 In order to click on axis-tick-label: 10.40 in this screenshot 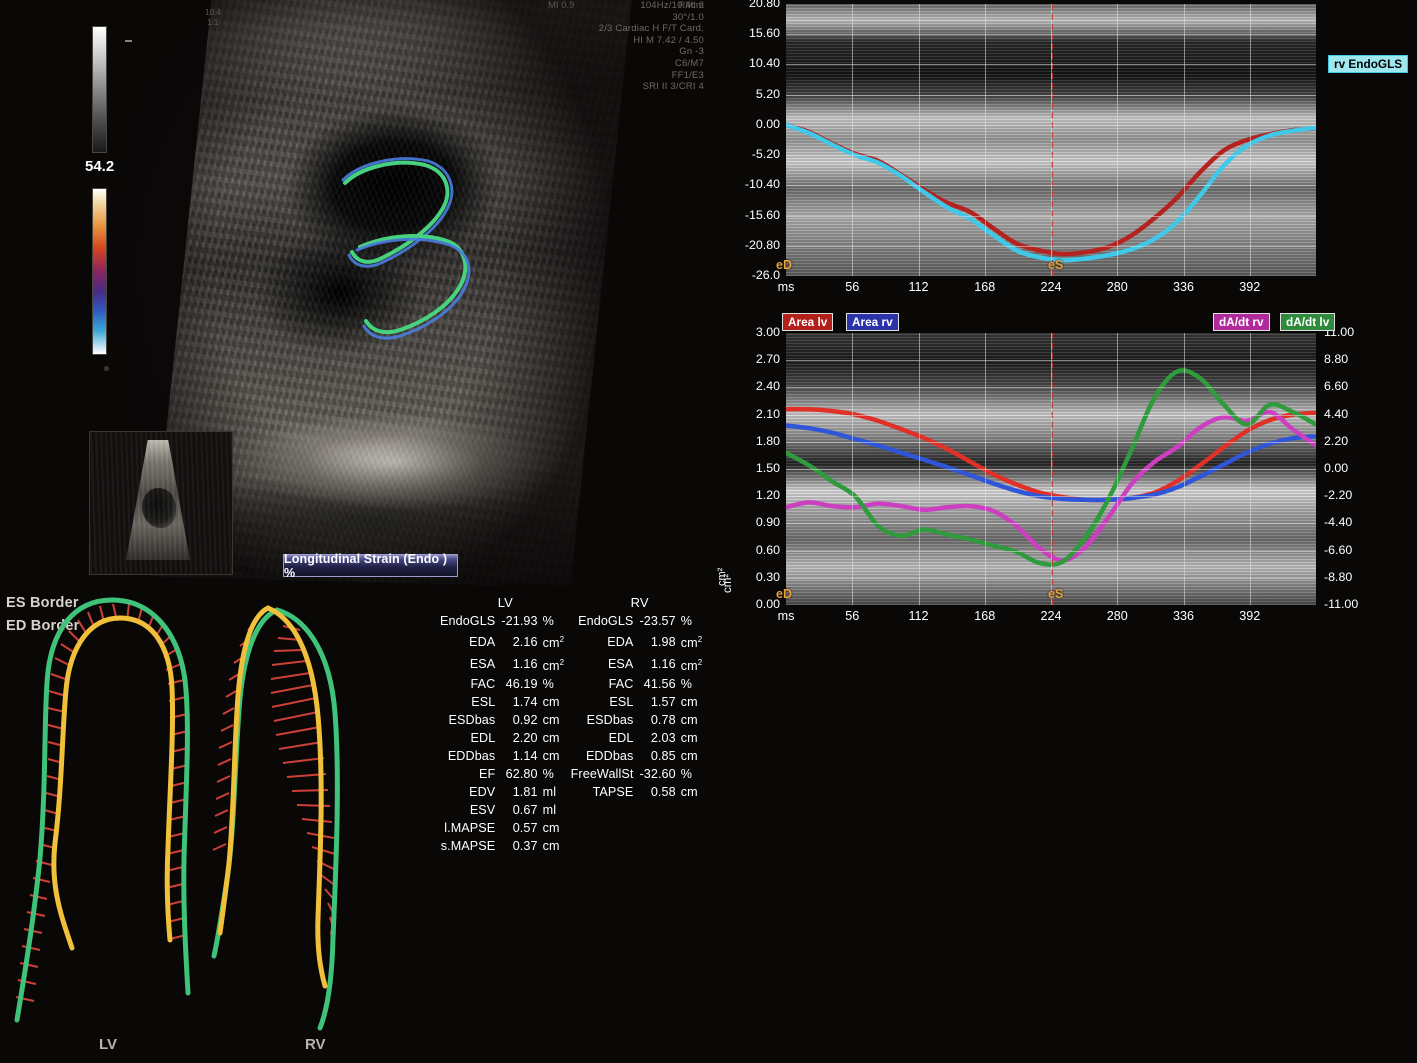, I will do `click(764, 63)`.